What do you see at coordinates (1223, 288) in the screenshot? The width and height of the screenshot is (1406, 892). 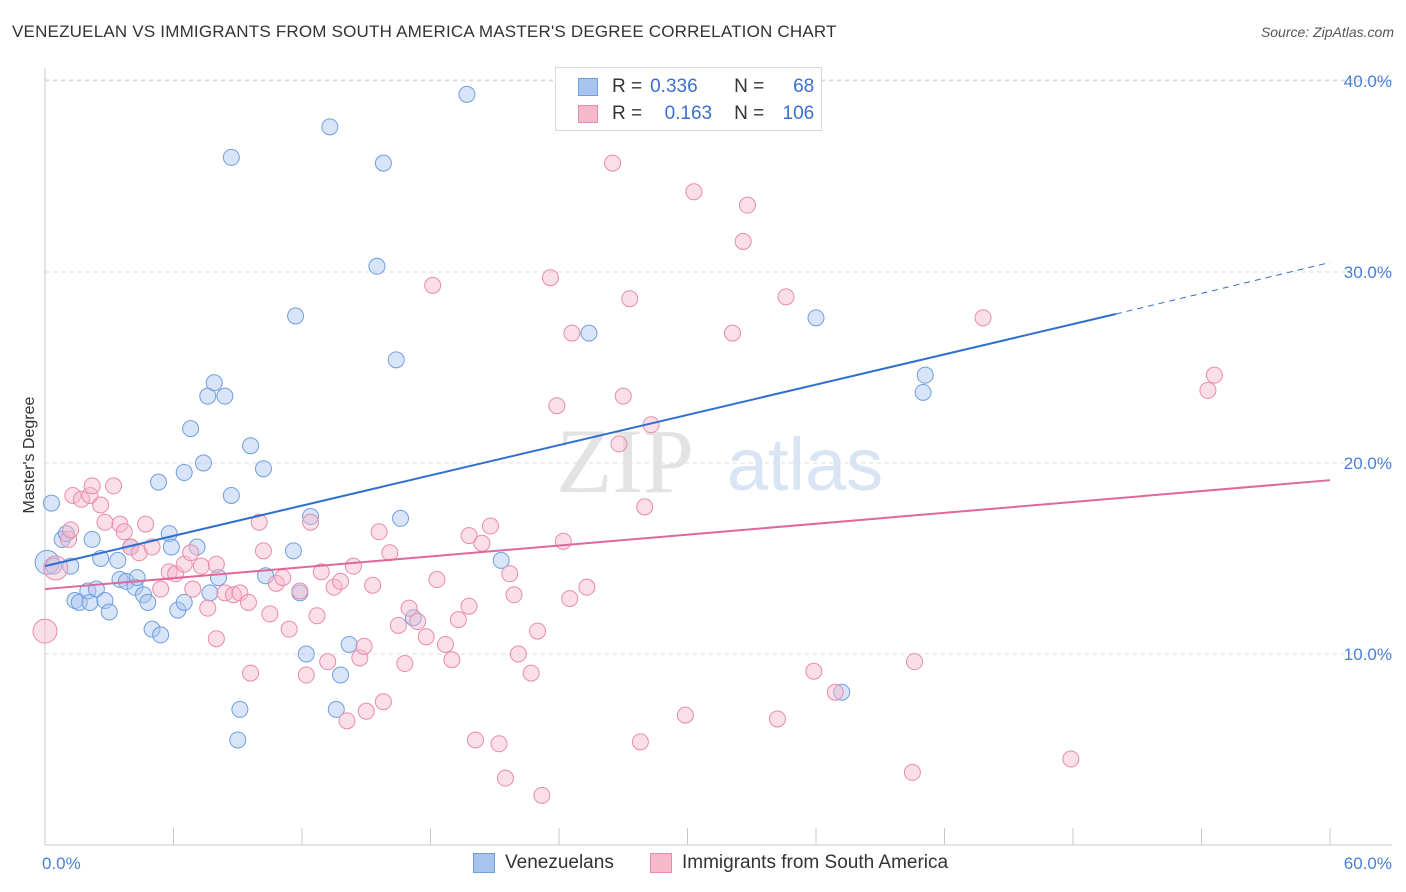 I see `trend-venezuelans-extension` at bounding box center [1223, 288].